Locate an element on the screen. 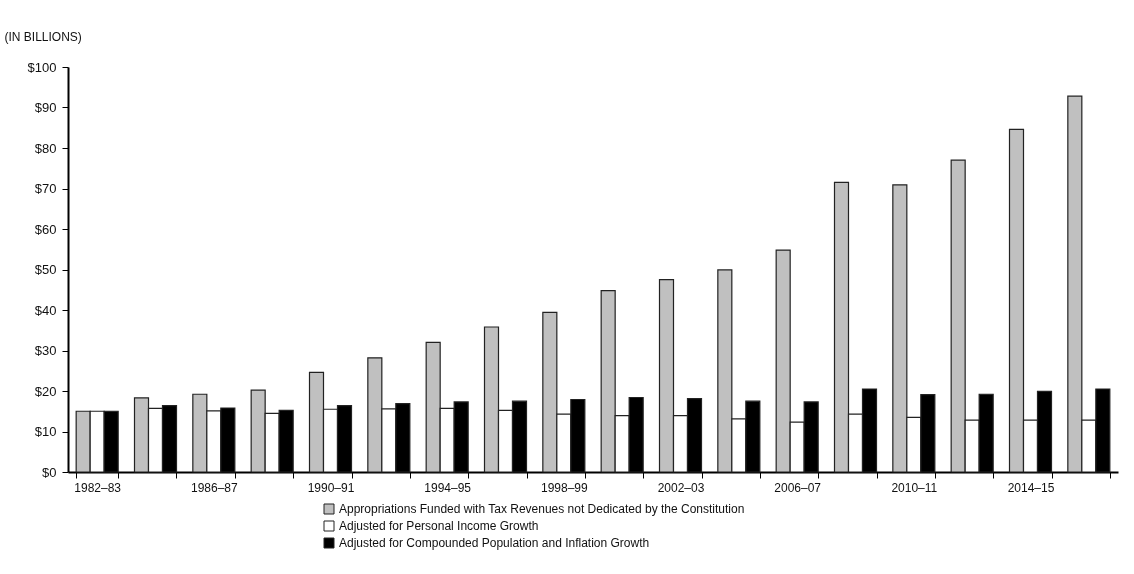 Image resolution: width=1134 pixels, height=574 pixels. y-tick-label: $60 is located at coordinates (45, 229).